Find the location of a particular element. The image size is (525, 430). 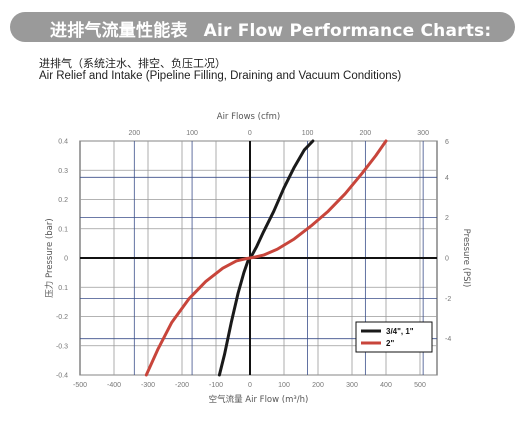

x-tick-label: -200 is located at coordinates (182, 385).